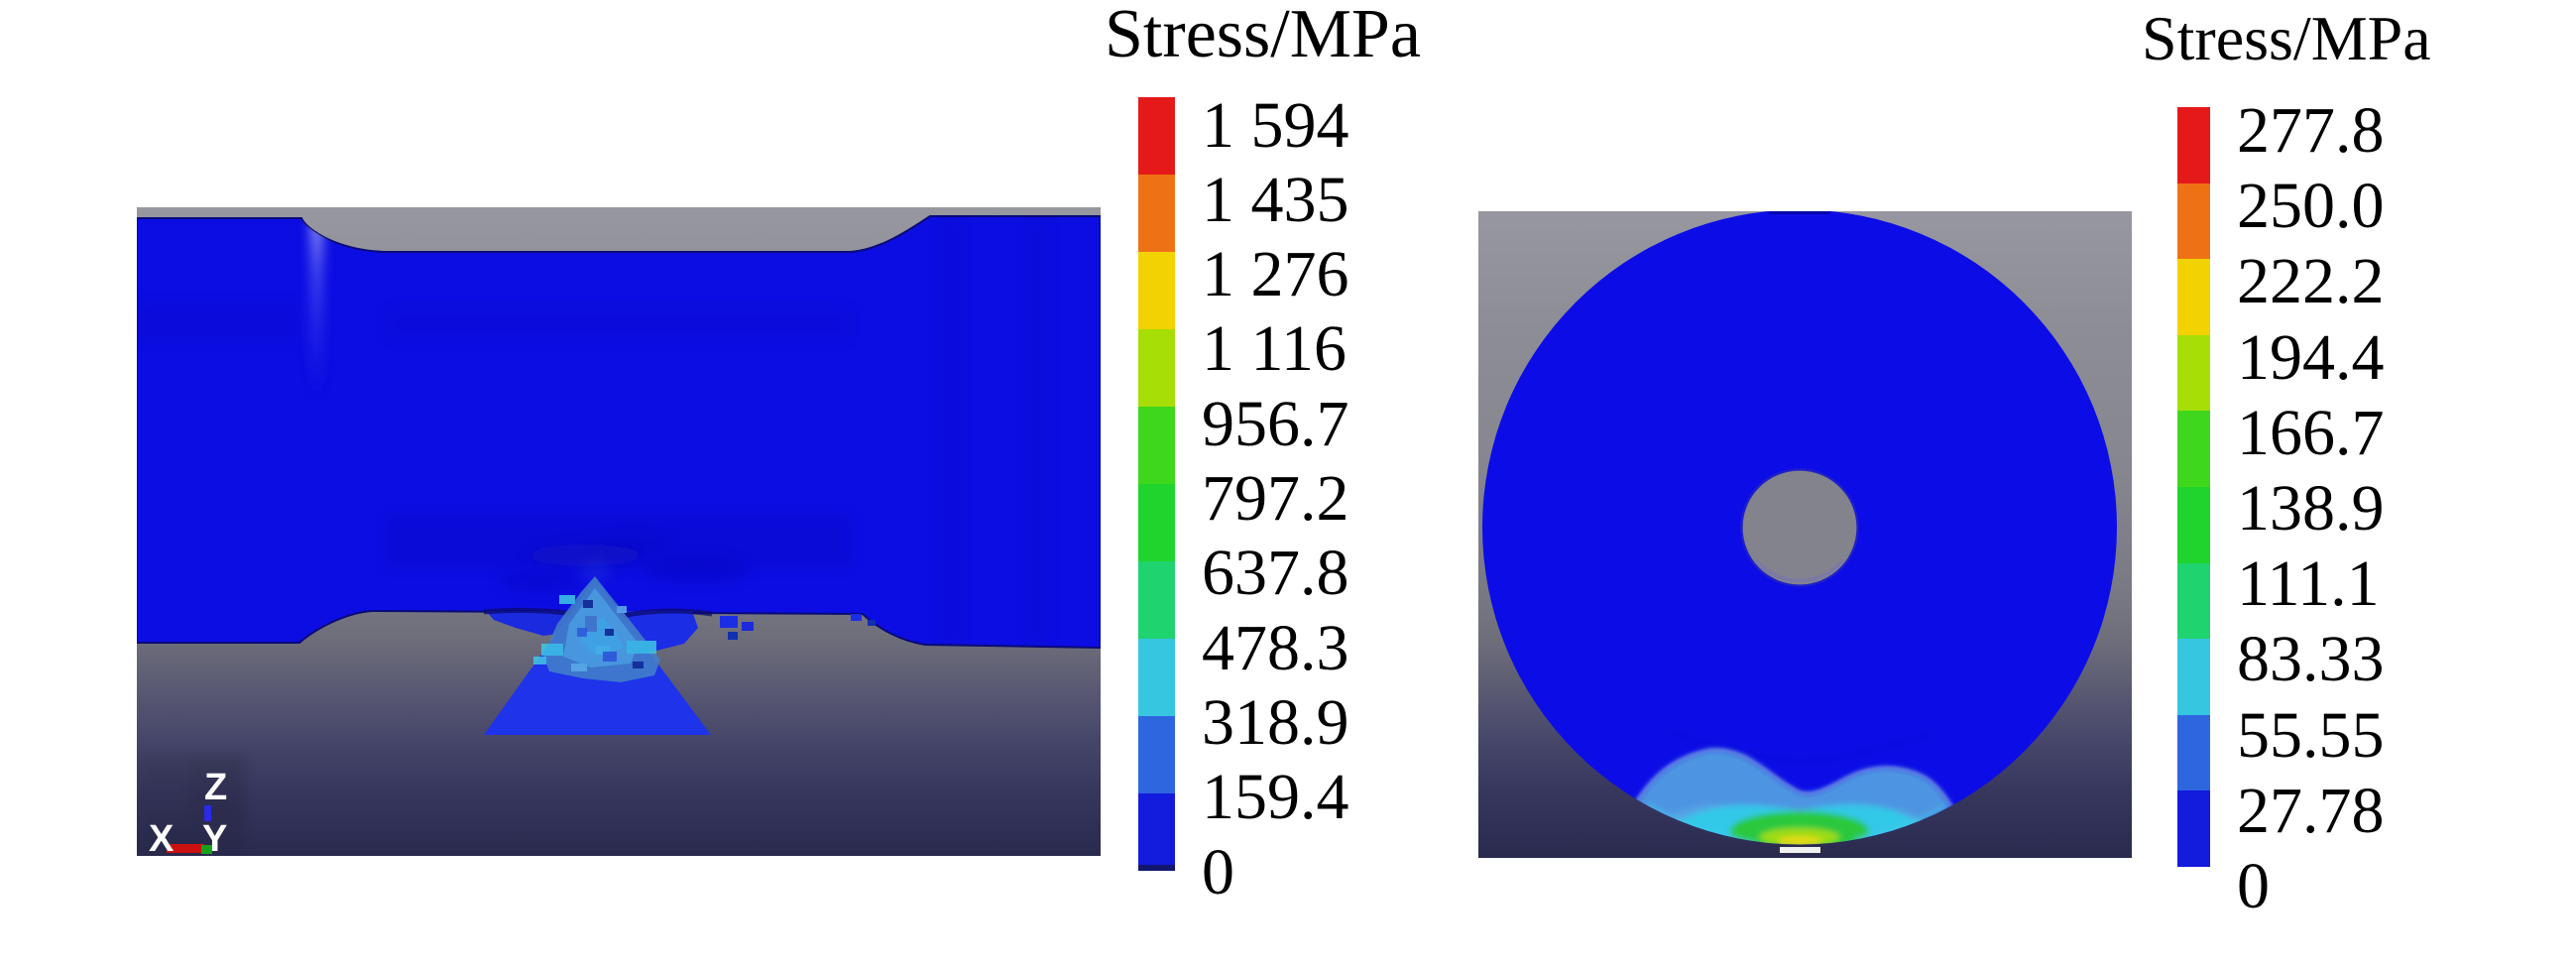  I want to click on svg-text: X, so click(162, 837).